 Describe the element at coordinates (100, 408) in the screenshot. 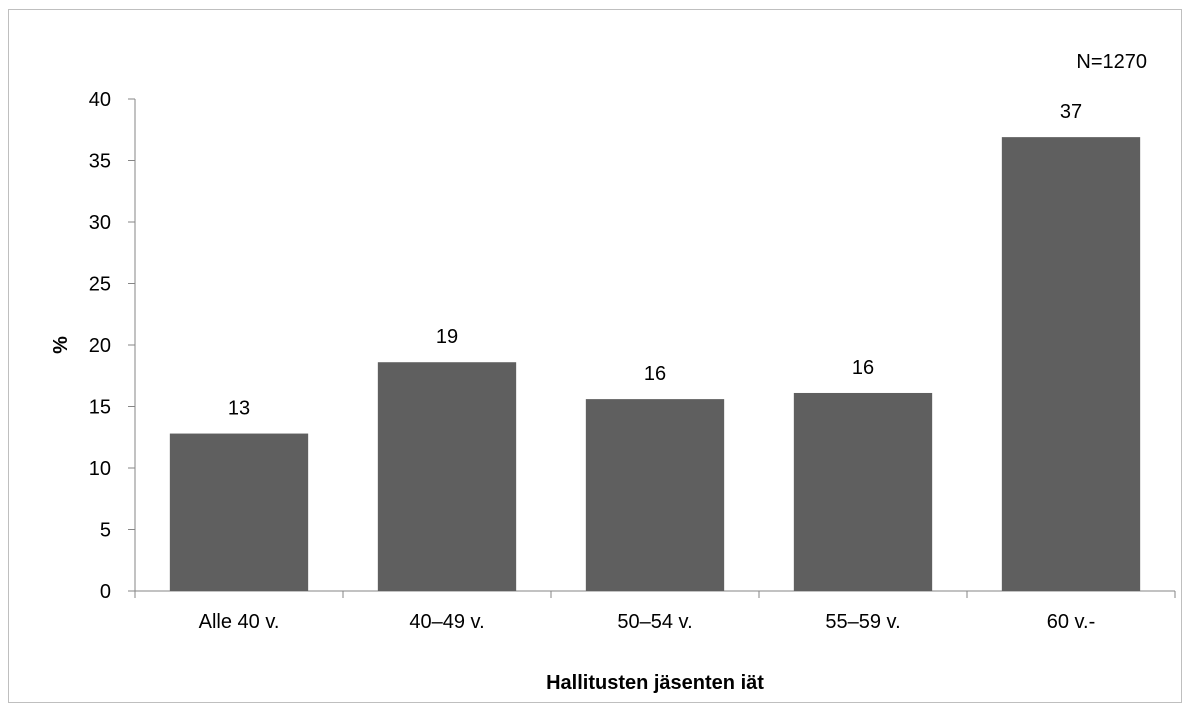

I see `y-tick-label: 15` at that location.